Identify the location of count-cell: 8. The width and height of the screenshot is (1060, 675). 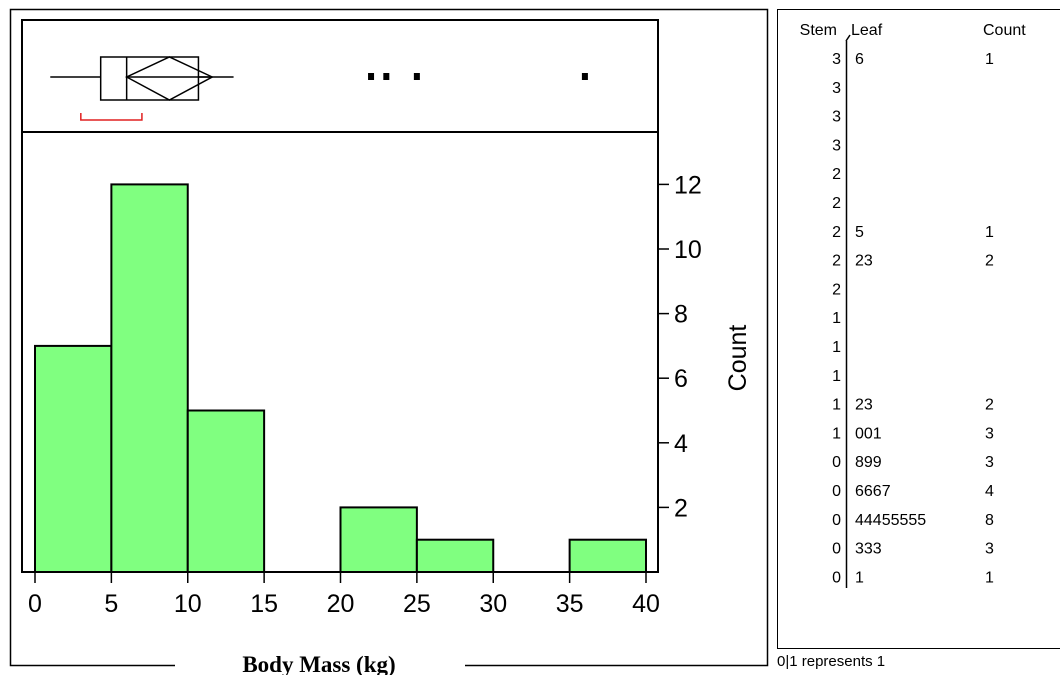
(989, 520).